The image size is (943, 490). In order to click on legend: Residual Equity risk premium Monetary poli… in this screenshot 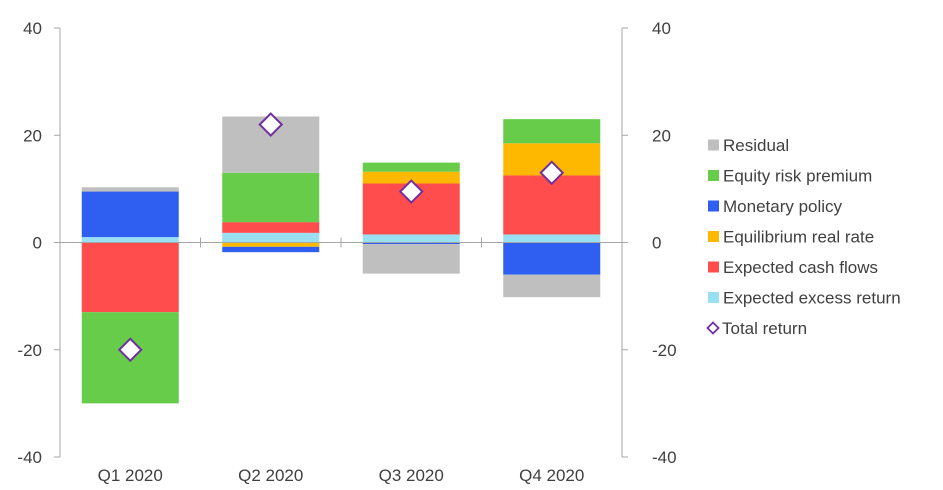, I will do `click(803, 237)`.